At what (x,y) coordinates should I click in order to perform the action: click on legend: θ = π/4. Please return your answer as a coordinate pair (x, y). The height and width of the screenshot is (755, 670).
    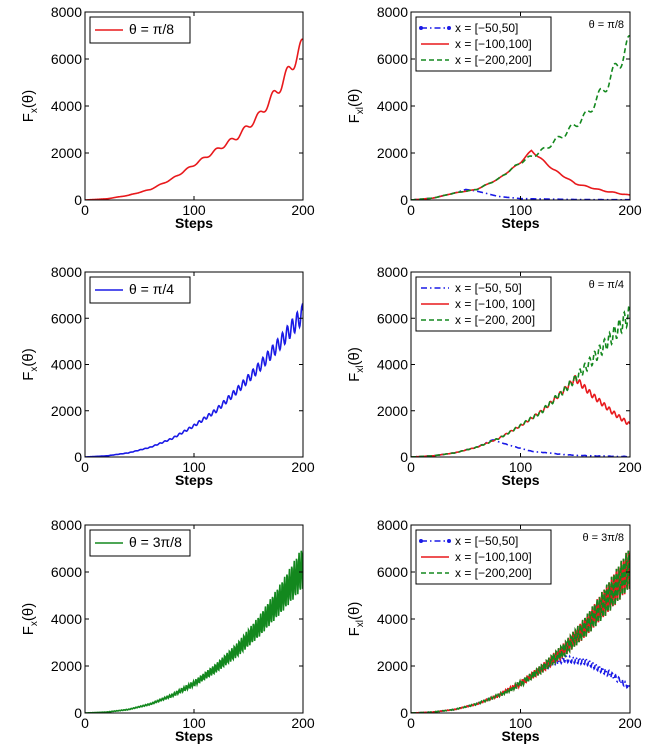
    Looking at the image, I should click on (140, 290).